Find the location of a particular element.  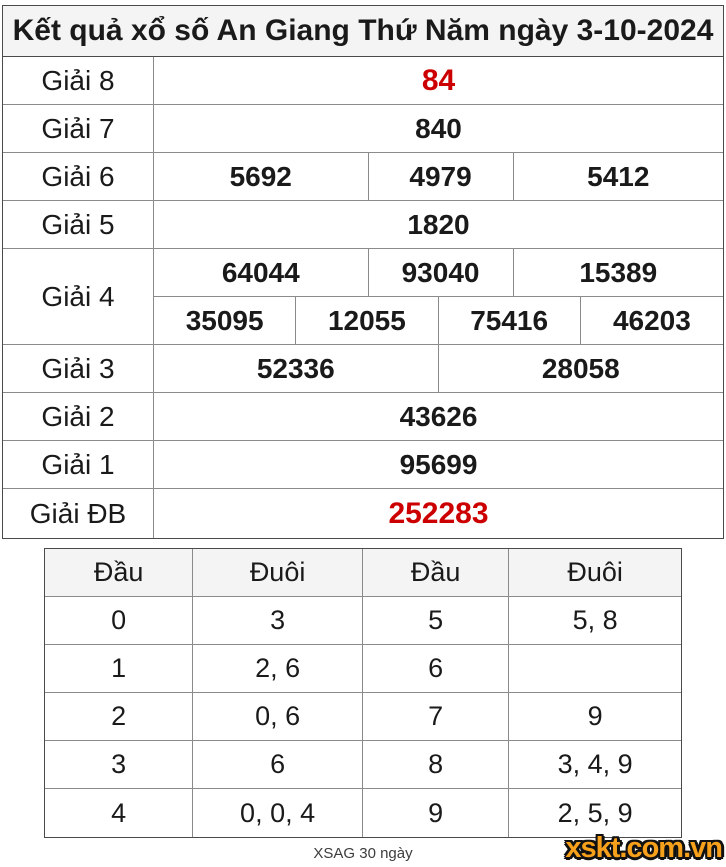

head-cell: 1 is located at coordinates (119, 668).